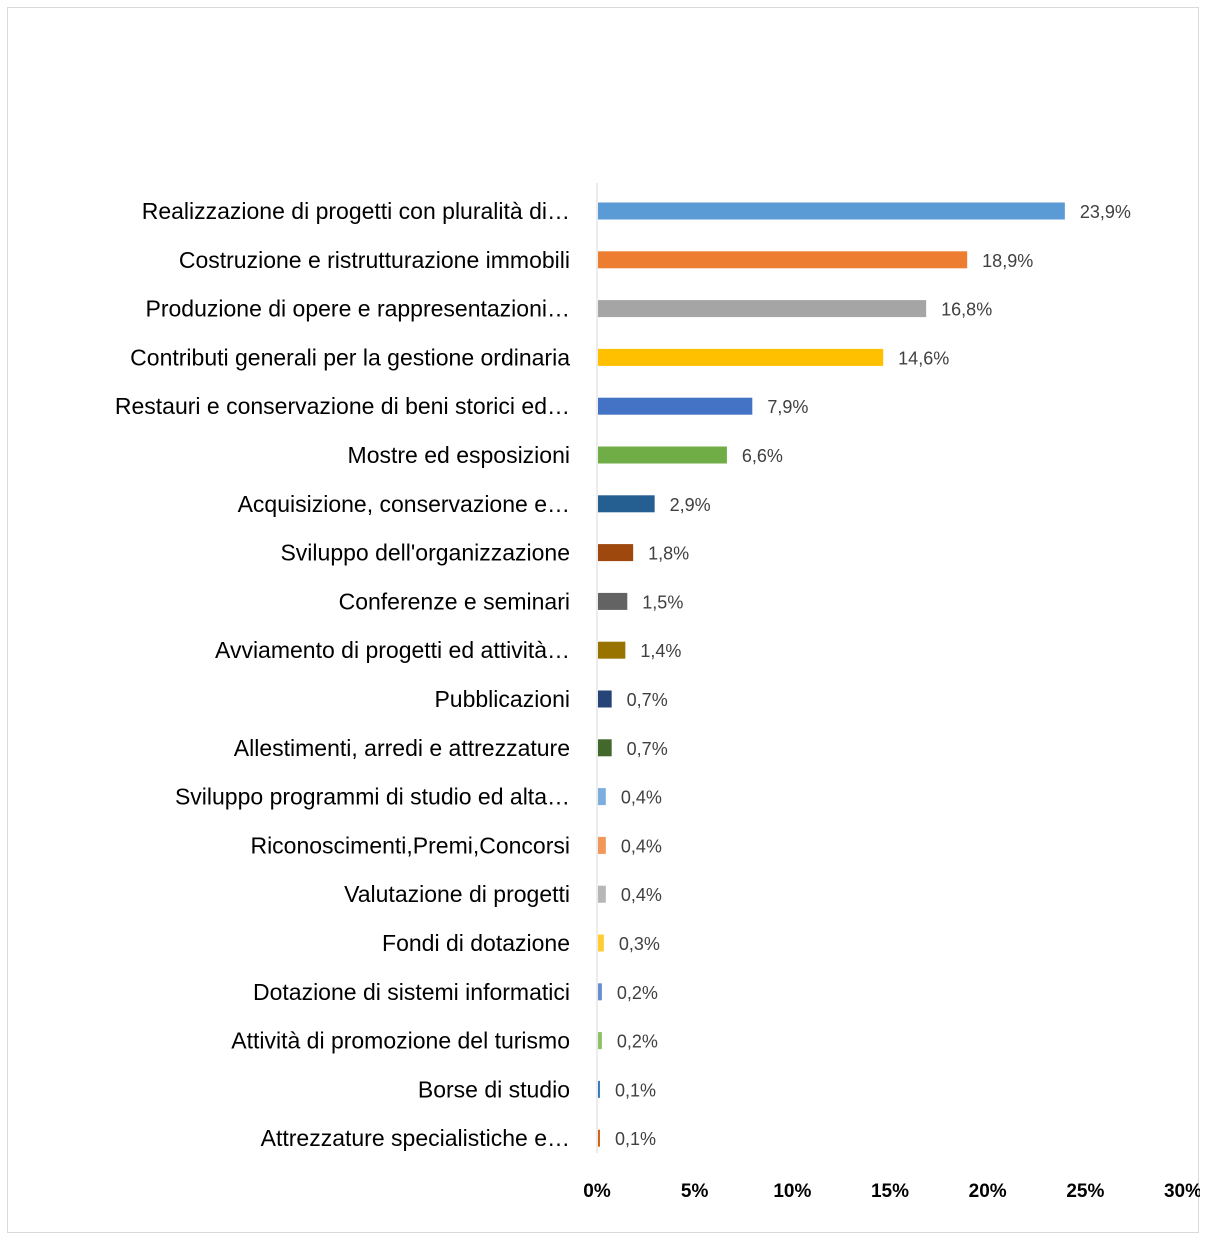  I want to click on category-label: Conferenze e seminari, so click(454, 601).